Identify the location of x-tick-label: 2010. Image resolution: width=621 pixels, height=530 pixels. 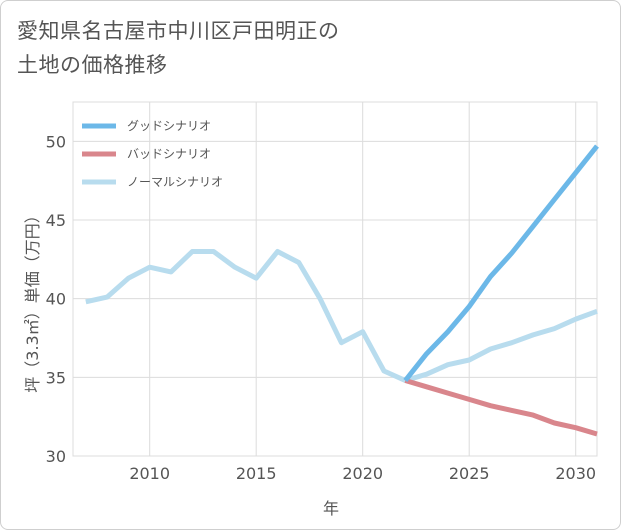
(149, 473).